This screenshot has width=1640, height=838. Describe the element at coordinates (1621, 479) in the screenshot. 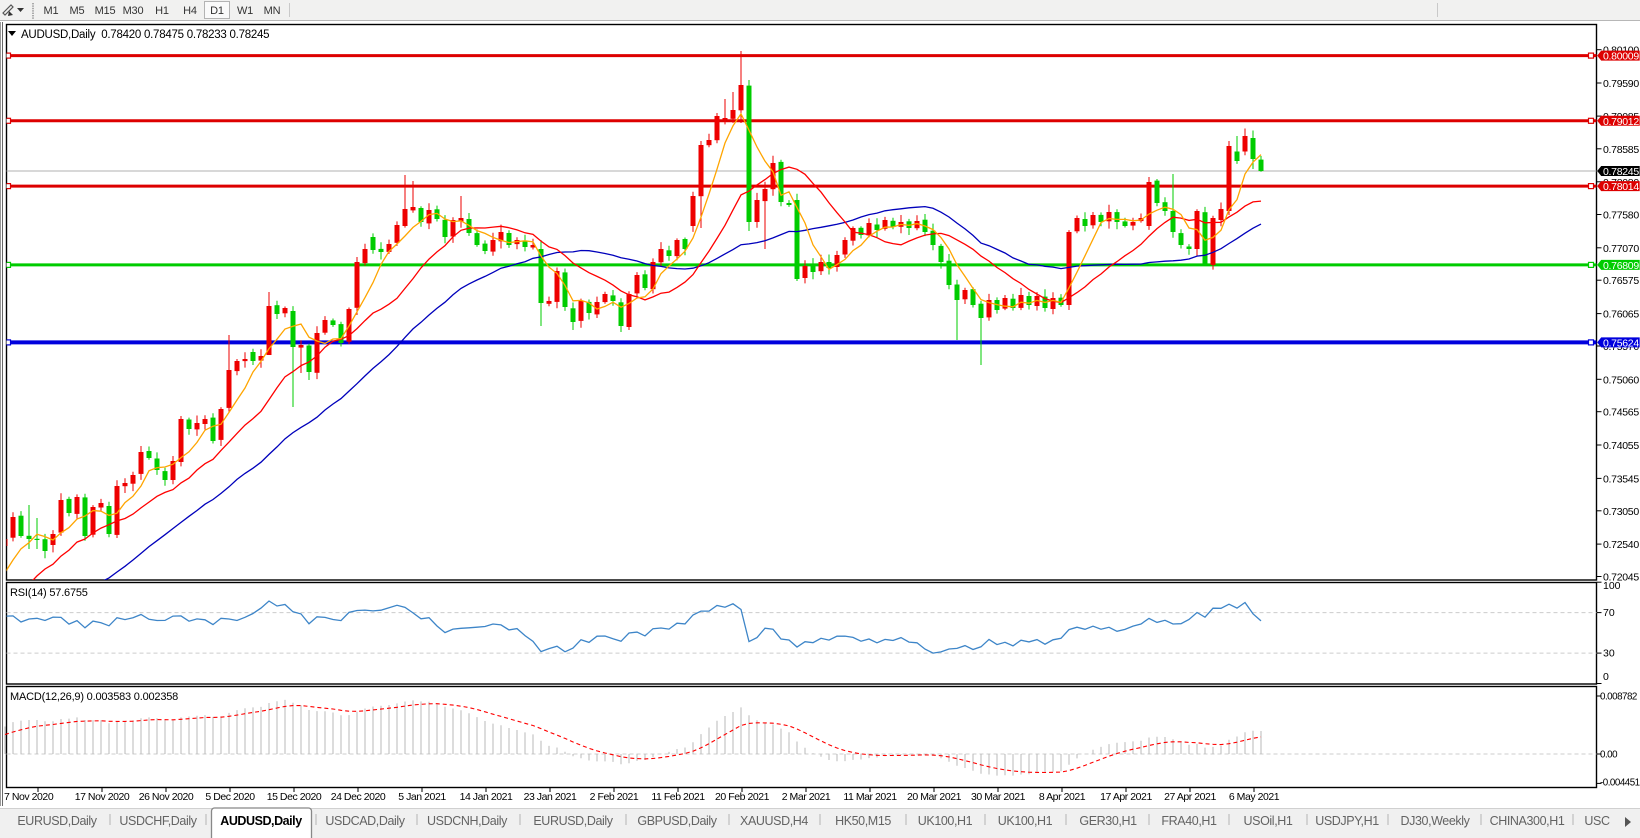

I see `svg-text: 0.73545` at that location.